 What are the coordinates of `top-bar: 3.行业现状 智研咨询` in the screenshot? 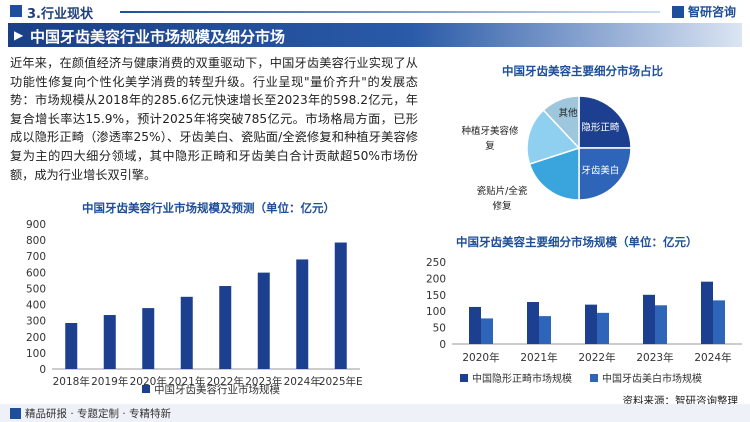 It's located at (375, 11).